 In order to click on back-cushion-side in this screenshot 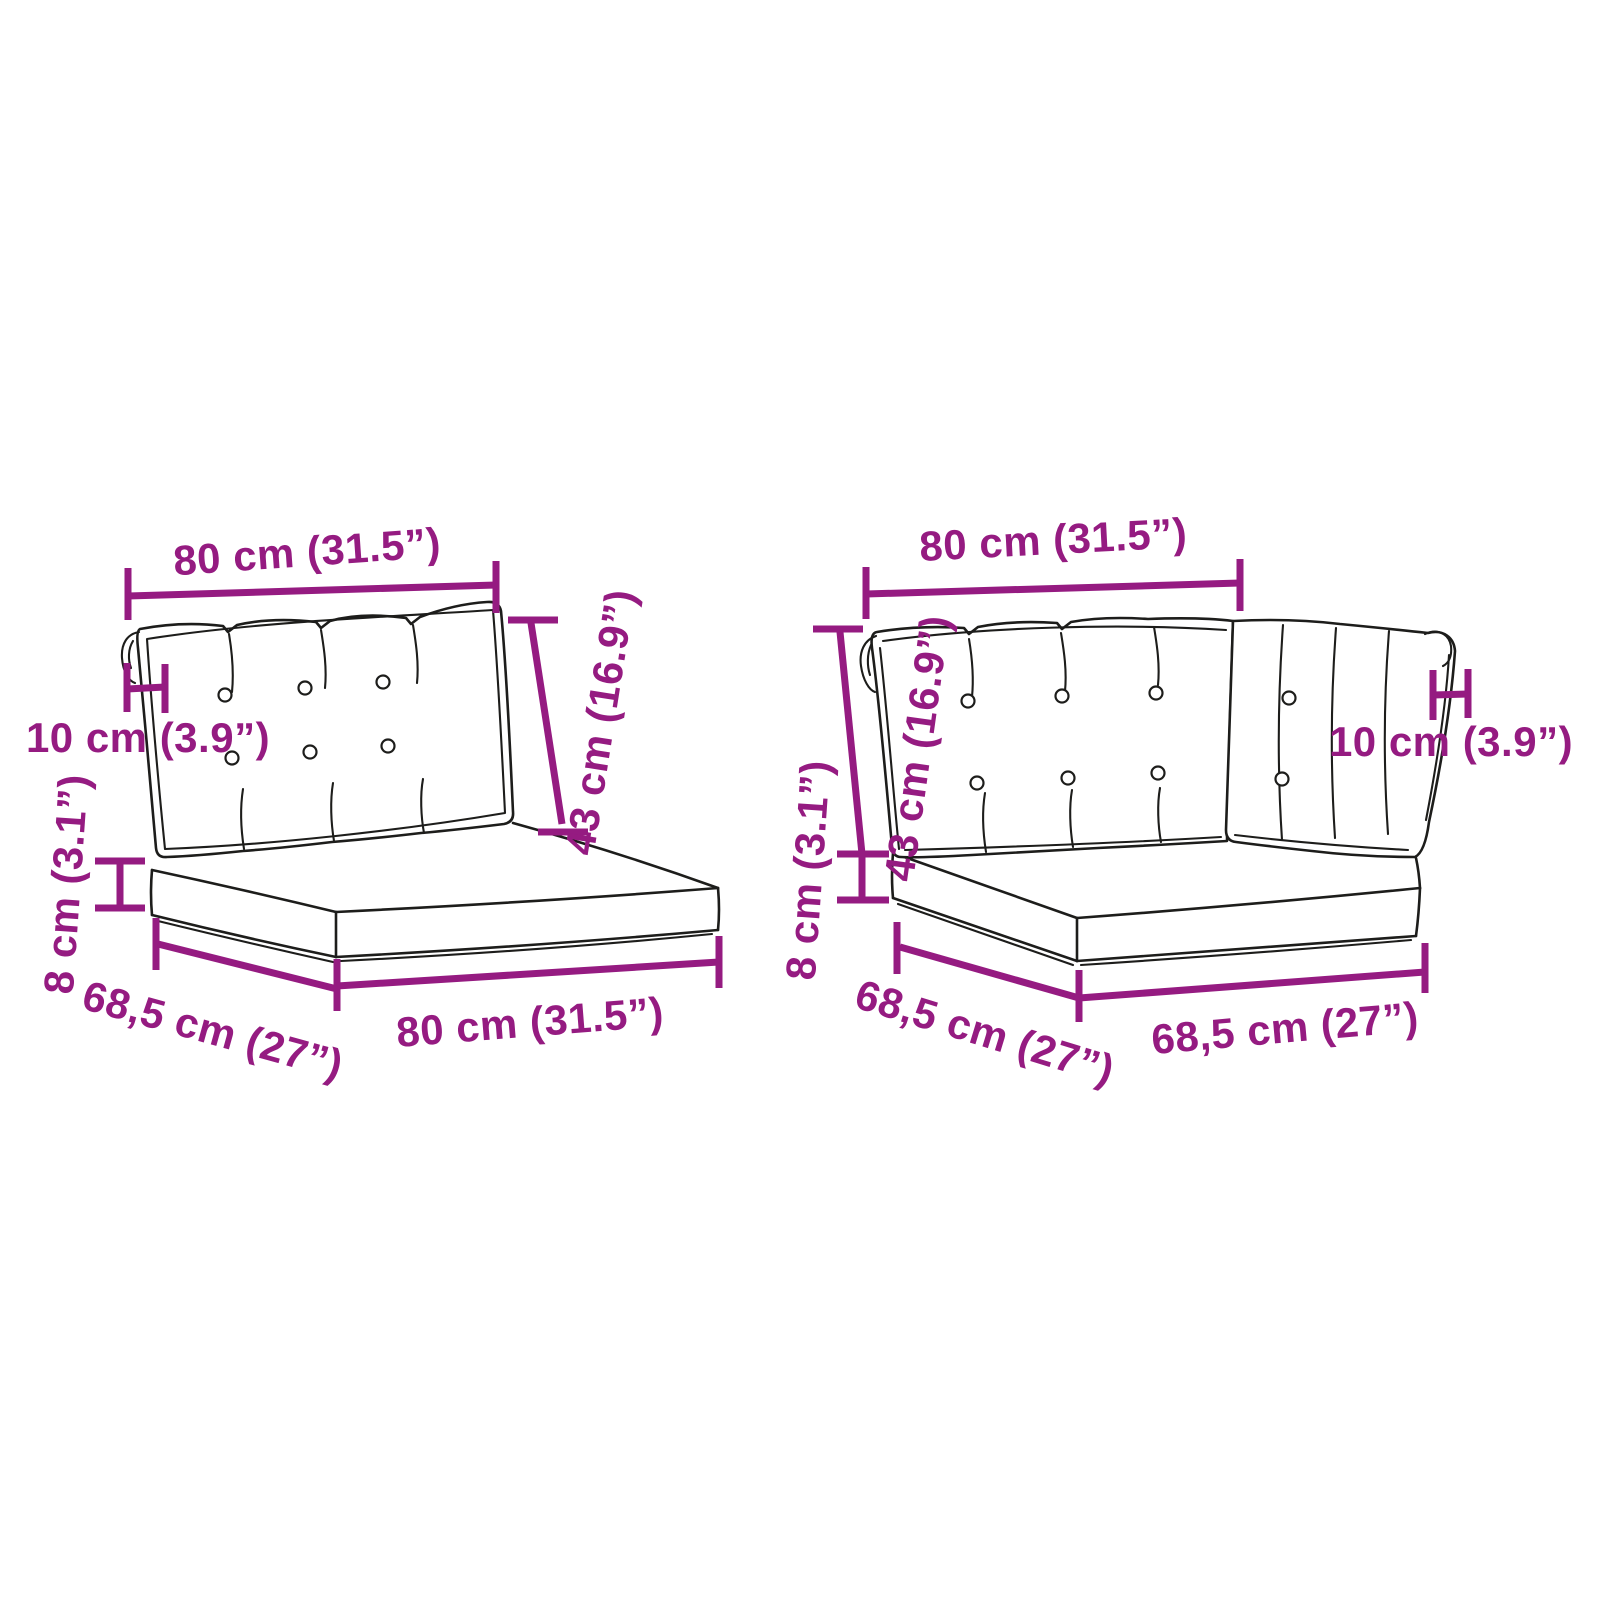, I will do `click(1340, 738)`.